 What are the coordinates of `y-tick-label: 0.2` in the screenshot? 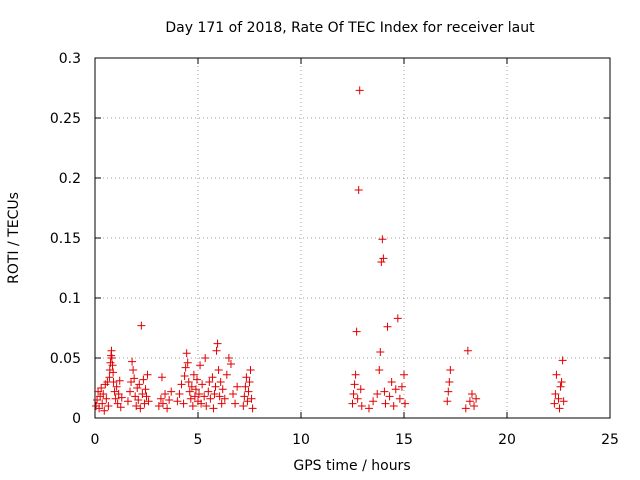 It's located at (70, 179).